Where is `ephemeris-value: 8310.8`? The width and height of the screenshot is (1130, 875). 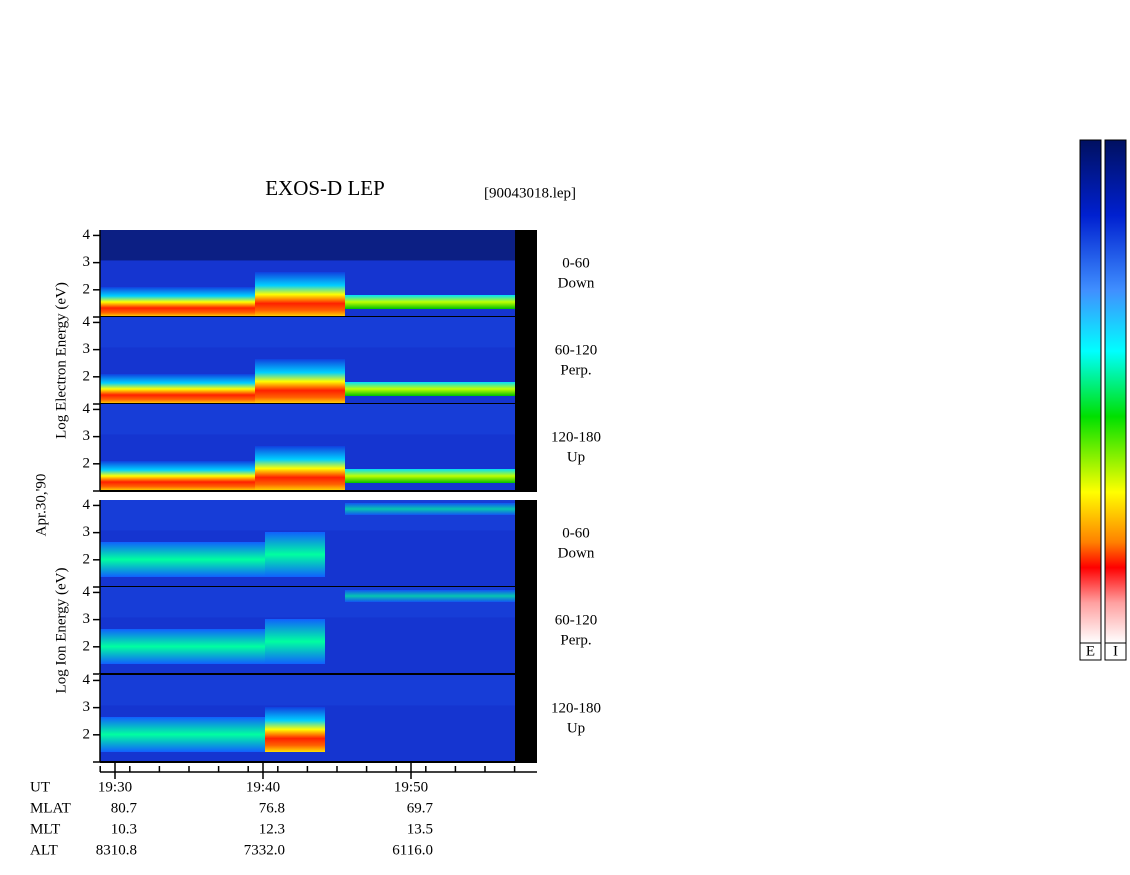 ephemeris-value: 8310.8 is located at coordinates (116, 850).